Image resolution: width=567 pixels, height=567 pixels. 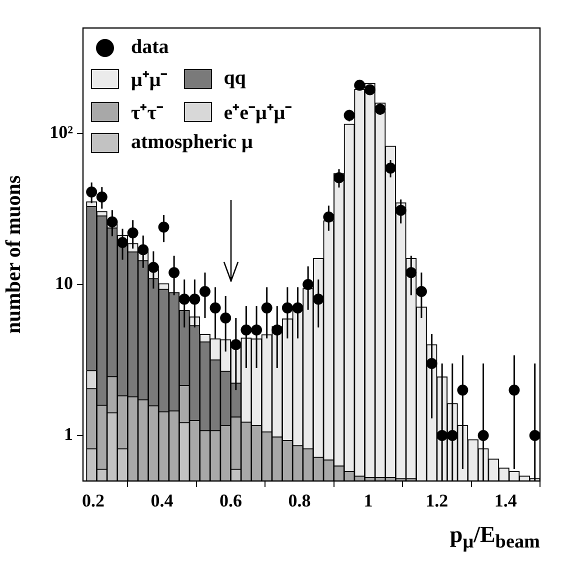 What do you see at coordinates (162, 500) in the screenshot?
I see `x-tick-label: 0.4` at bounding box center [162, 500].